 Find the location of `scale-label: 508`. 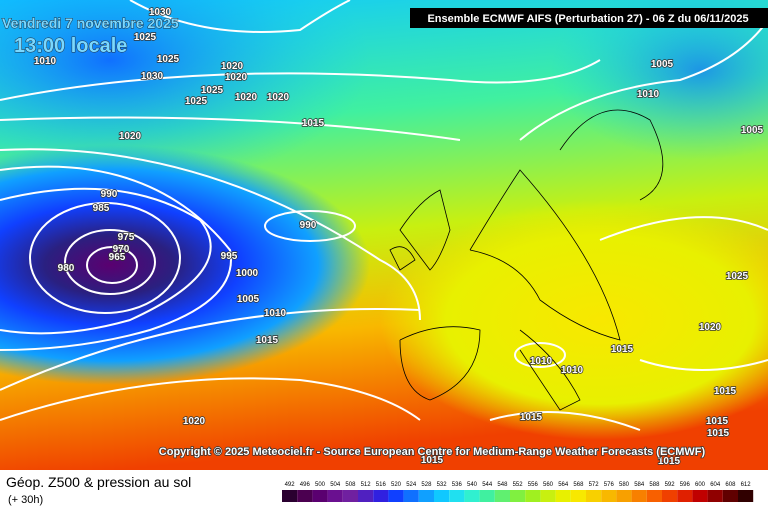

scale-label: 508 is located at coordinates (350, 485).